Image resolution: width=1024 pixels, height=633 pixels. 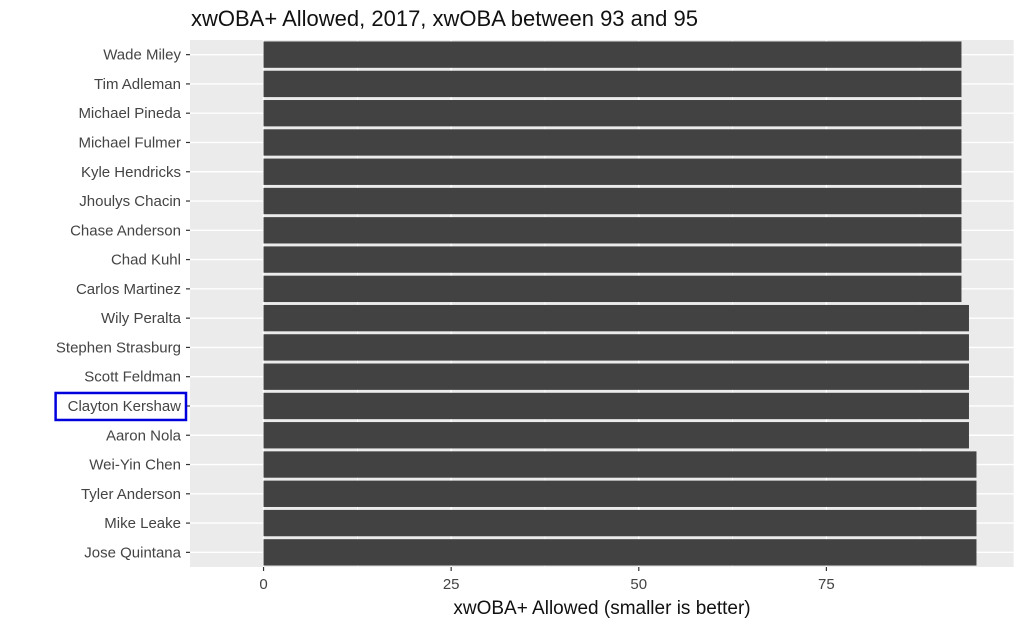 I want to click on x-axis-ticks: 0 25 50 75, so click(x=547, y=580).